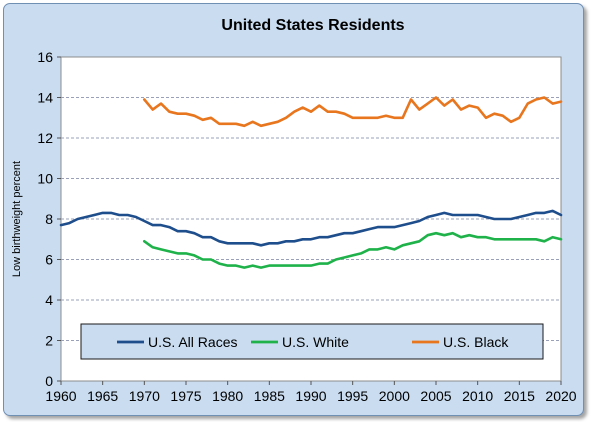 The height and width of the screenshot is (422, 591). Describe the element at coordinates (310, 396) in the screenshot. I see `x-tick-label: 1990` at that location.